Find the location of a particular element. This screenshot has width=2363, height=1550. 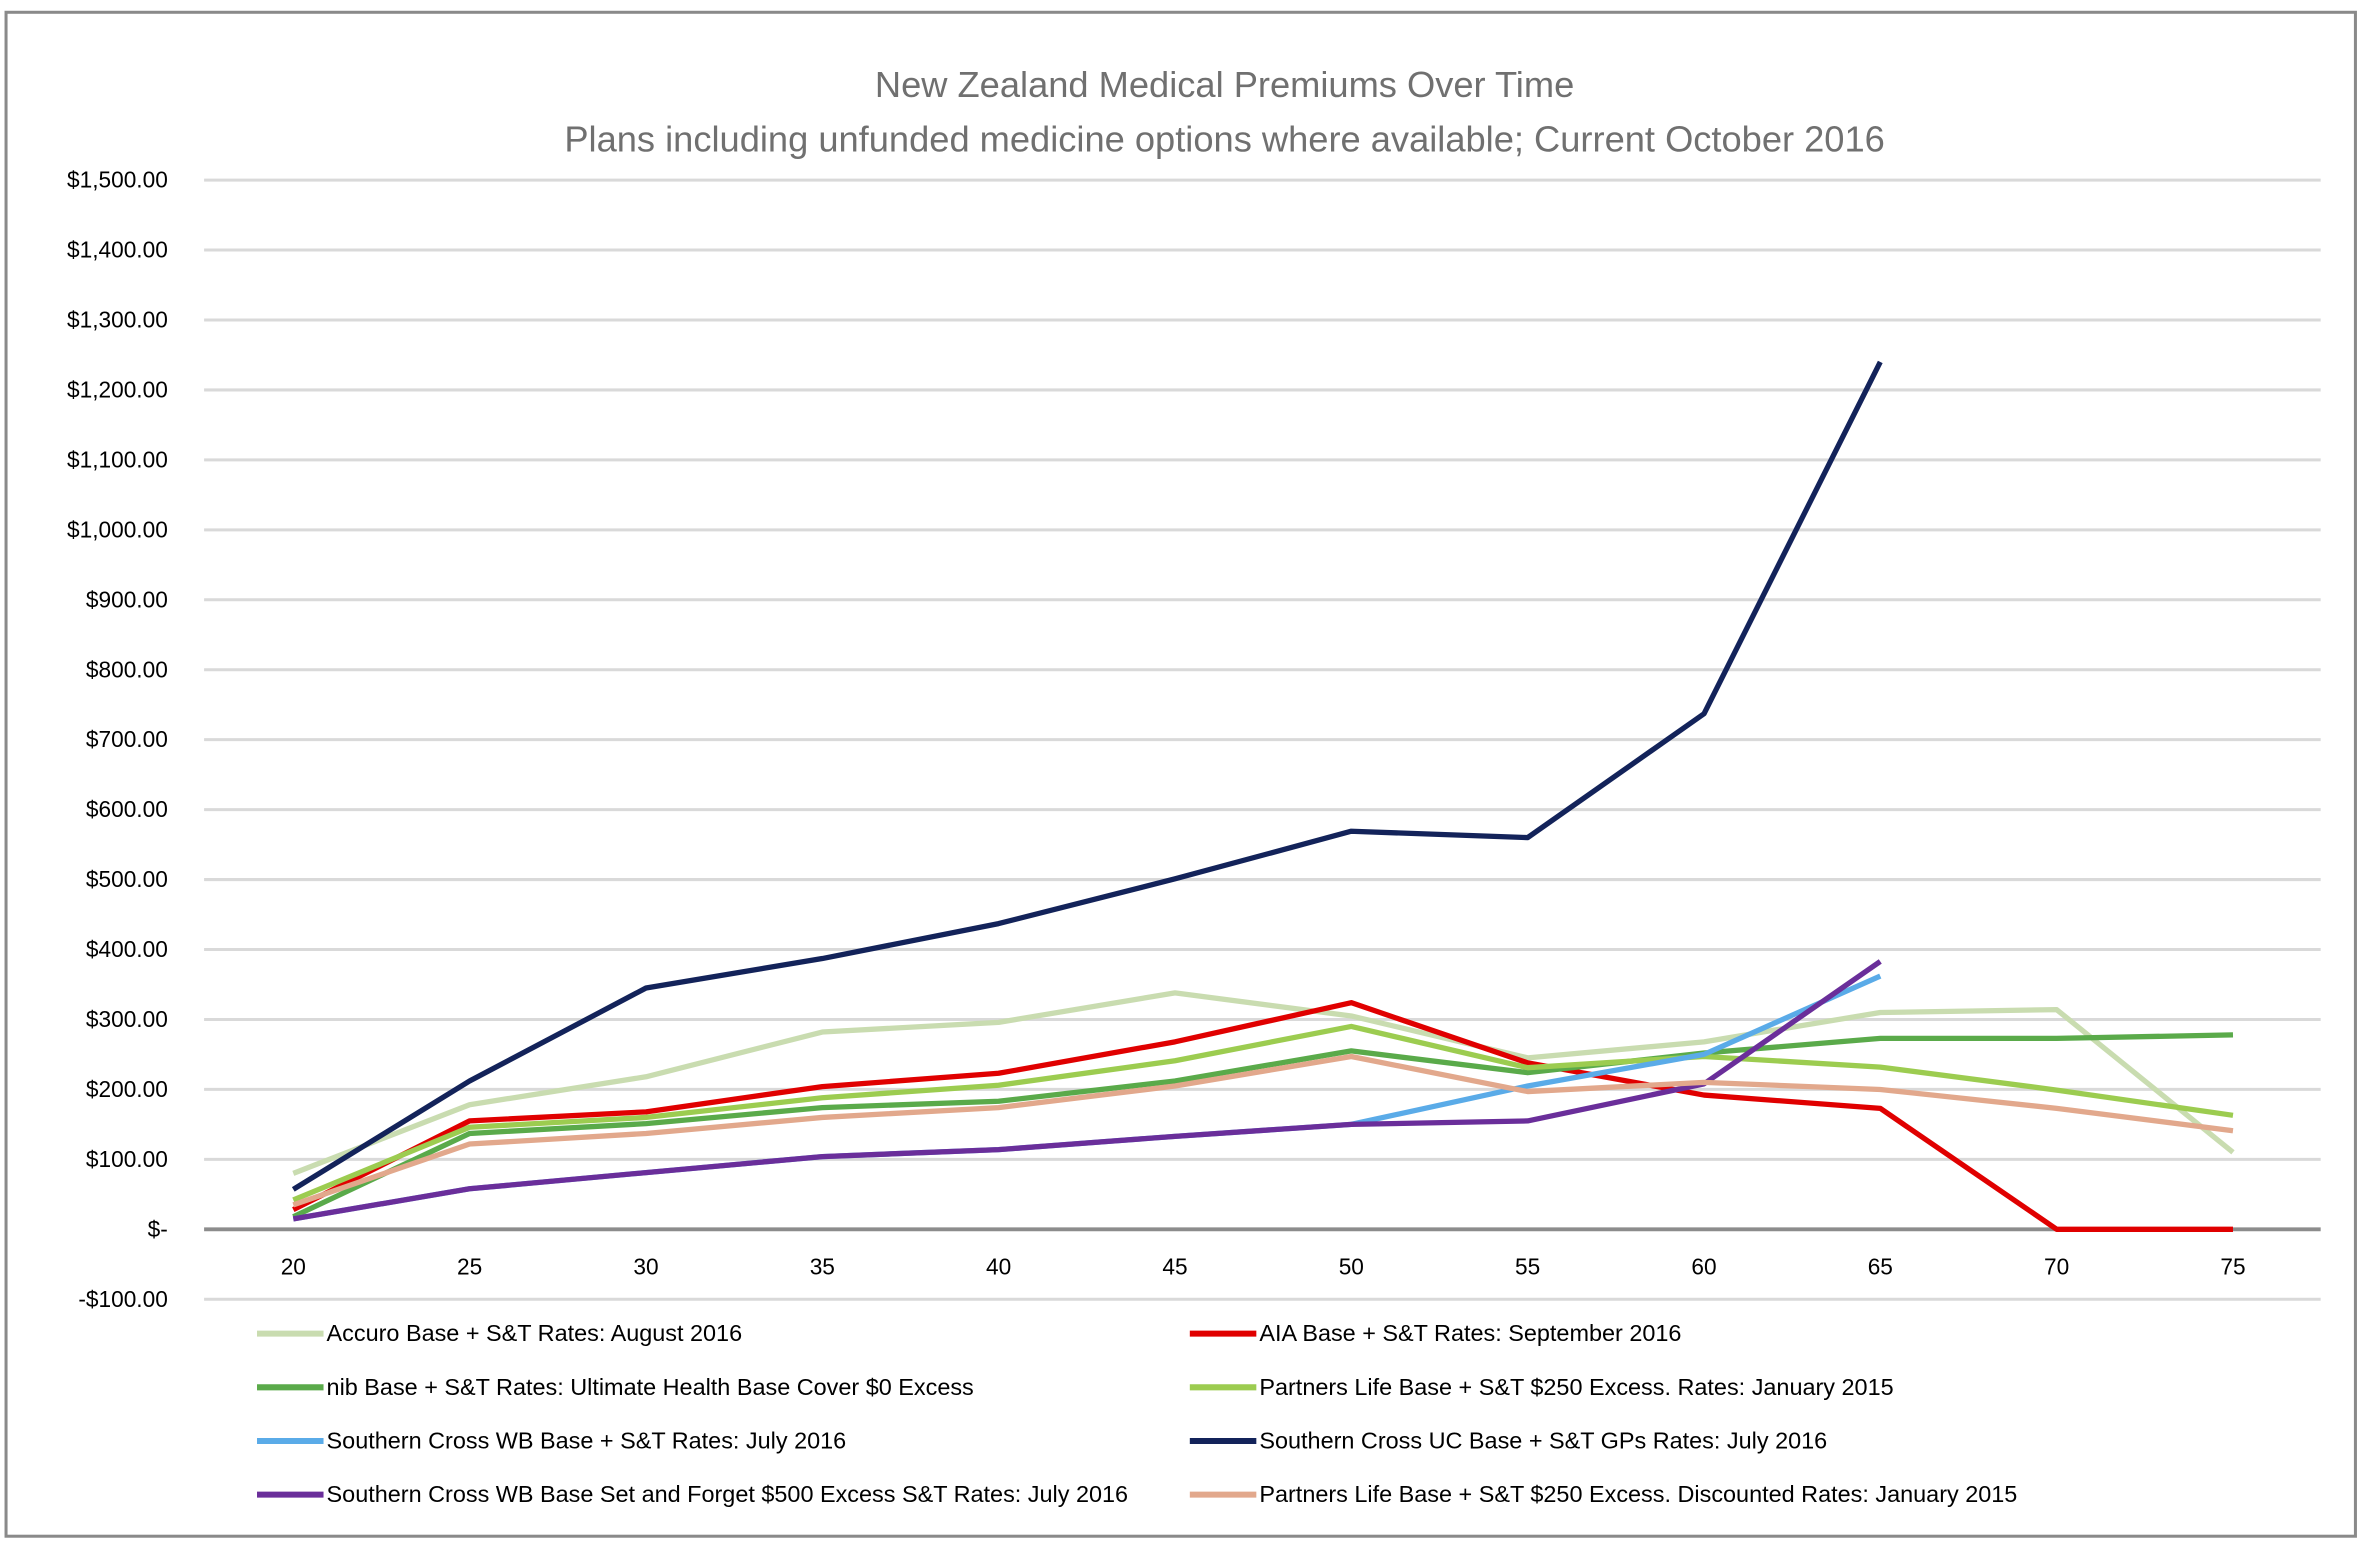

x-axis-ticks: 20 25 30 35 40 45 50 55 60 65 70 75 is located at coordinates (1263, 1267).